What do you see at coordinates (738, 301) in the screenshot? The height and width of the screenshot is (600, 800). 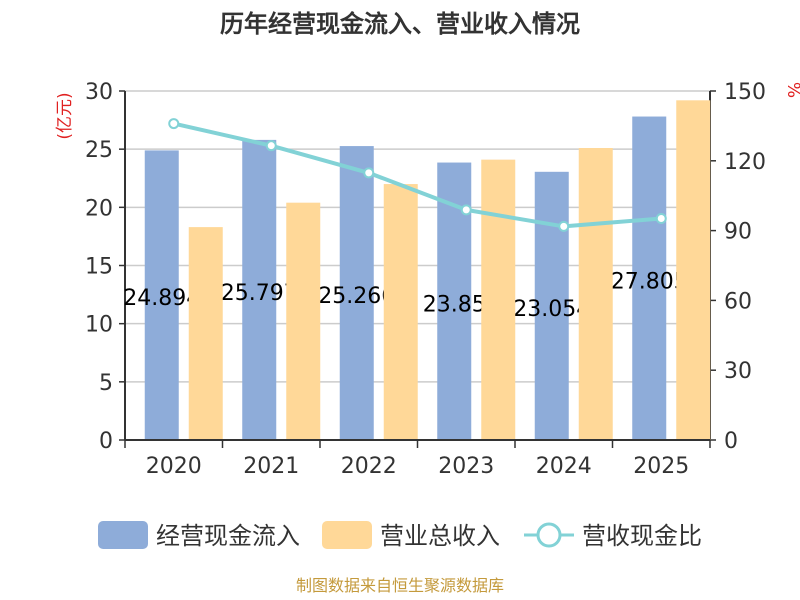 I see `y-right-tick-label: 60` at bounding box center [738, 301].